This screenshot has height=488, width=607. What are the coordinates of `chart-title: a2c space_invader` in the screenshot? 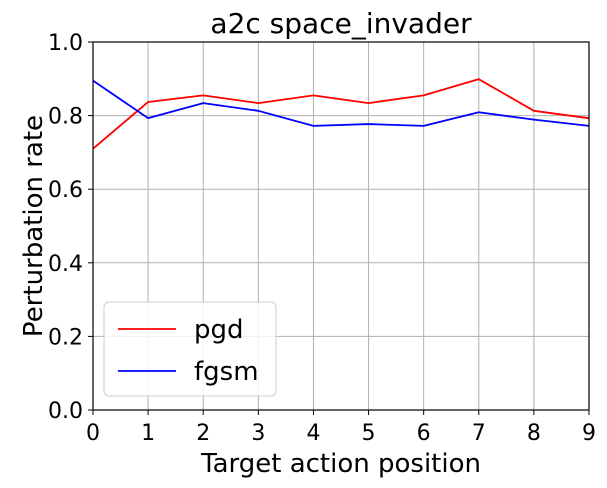 It's located at (341, 23).